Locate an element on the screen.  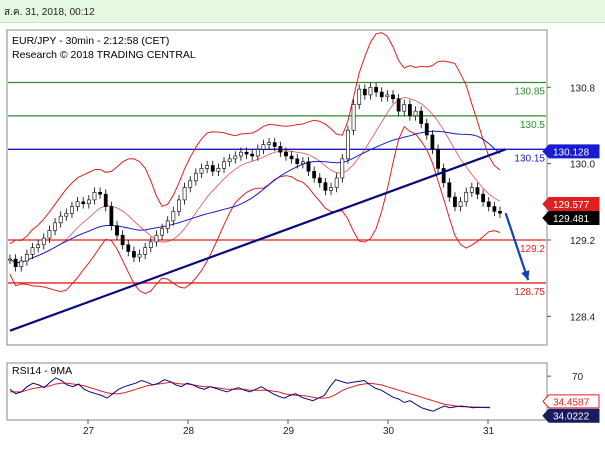
x-axis-ticks: 27 28 29 30 31 is located at coordinates (289, 428).